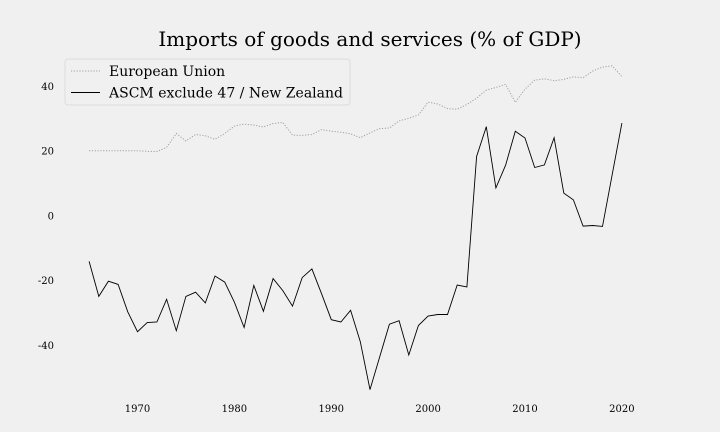 This screenshot has width=720, height=432. I want to click on x-tick-label: 1990, so click(331, 409).